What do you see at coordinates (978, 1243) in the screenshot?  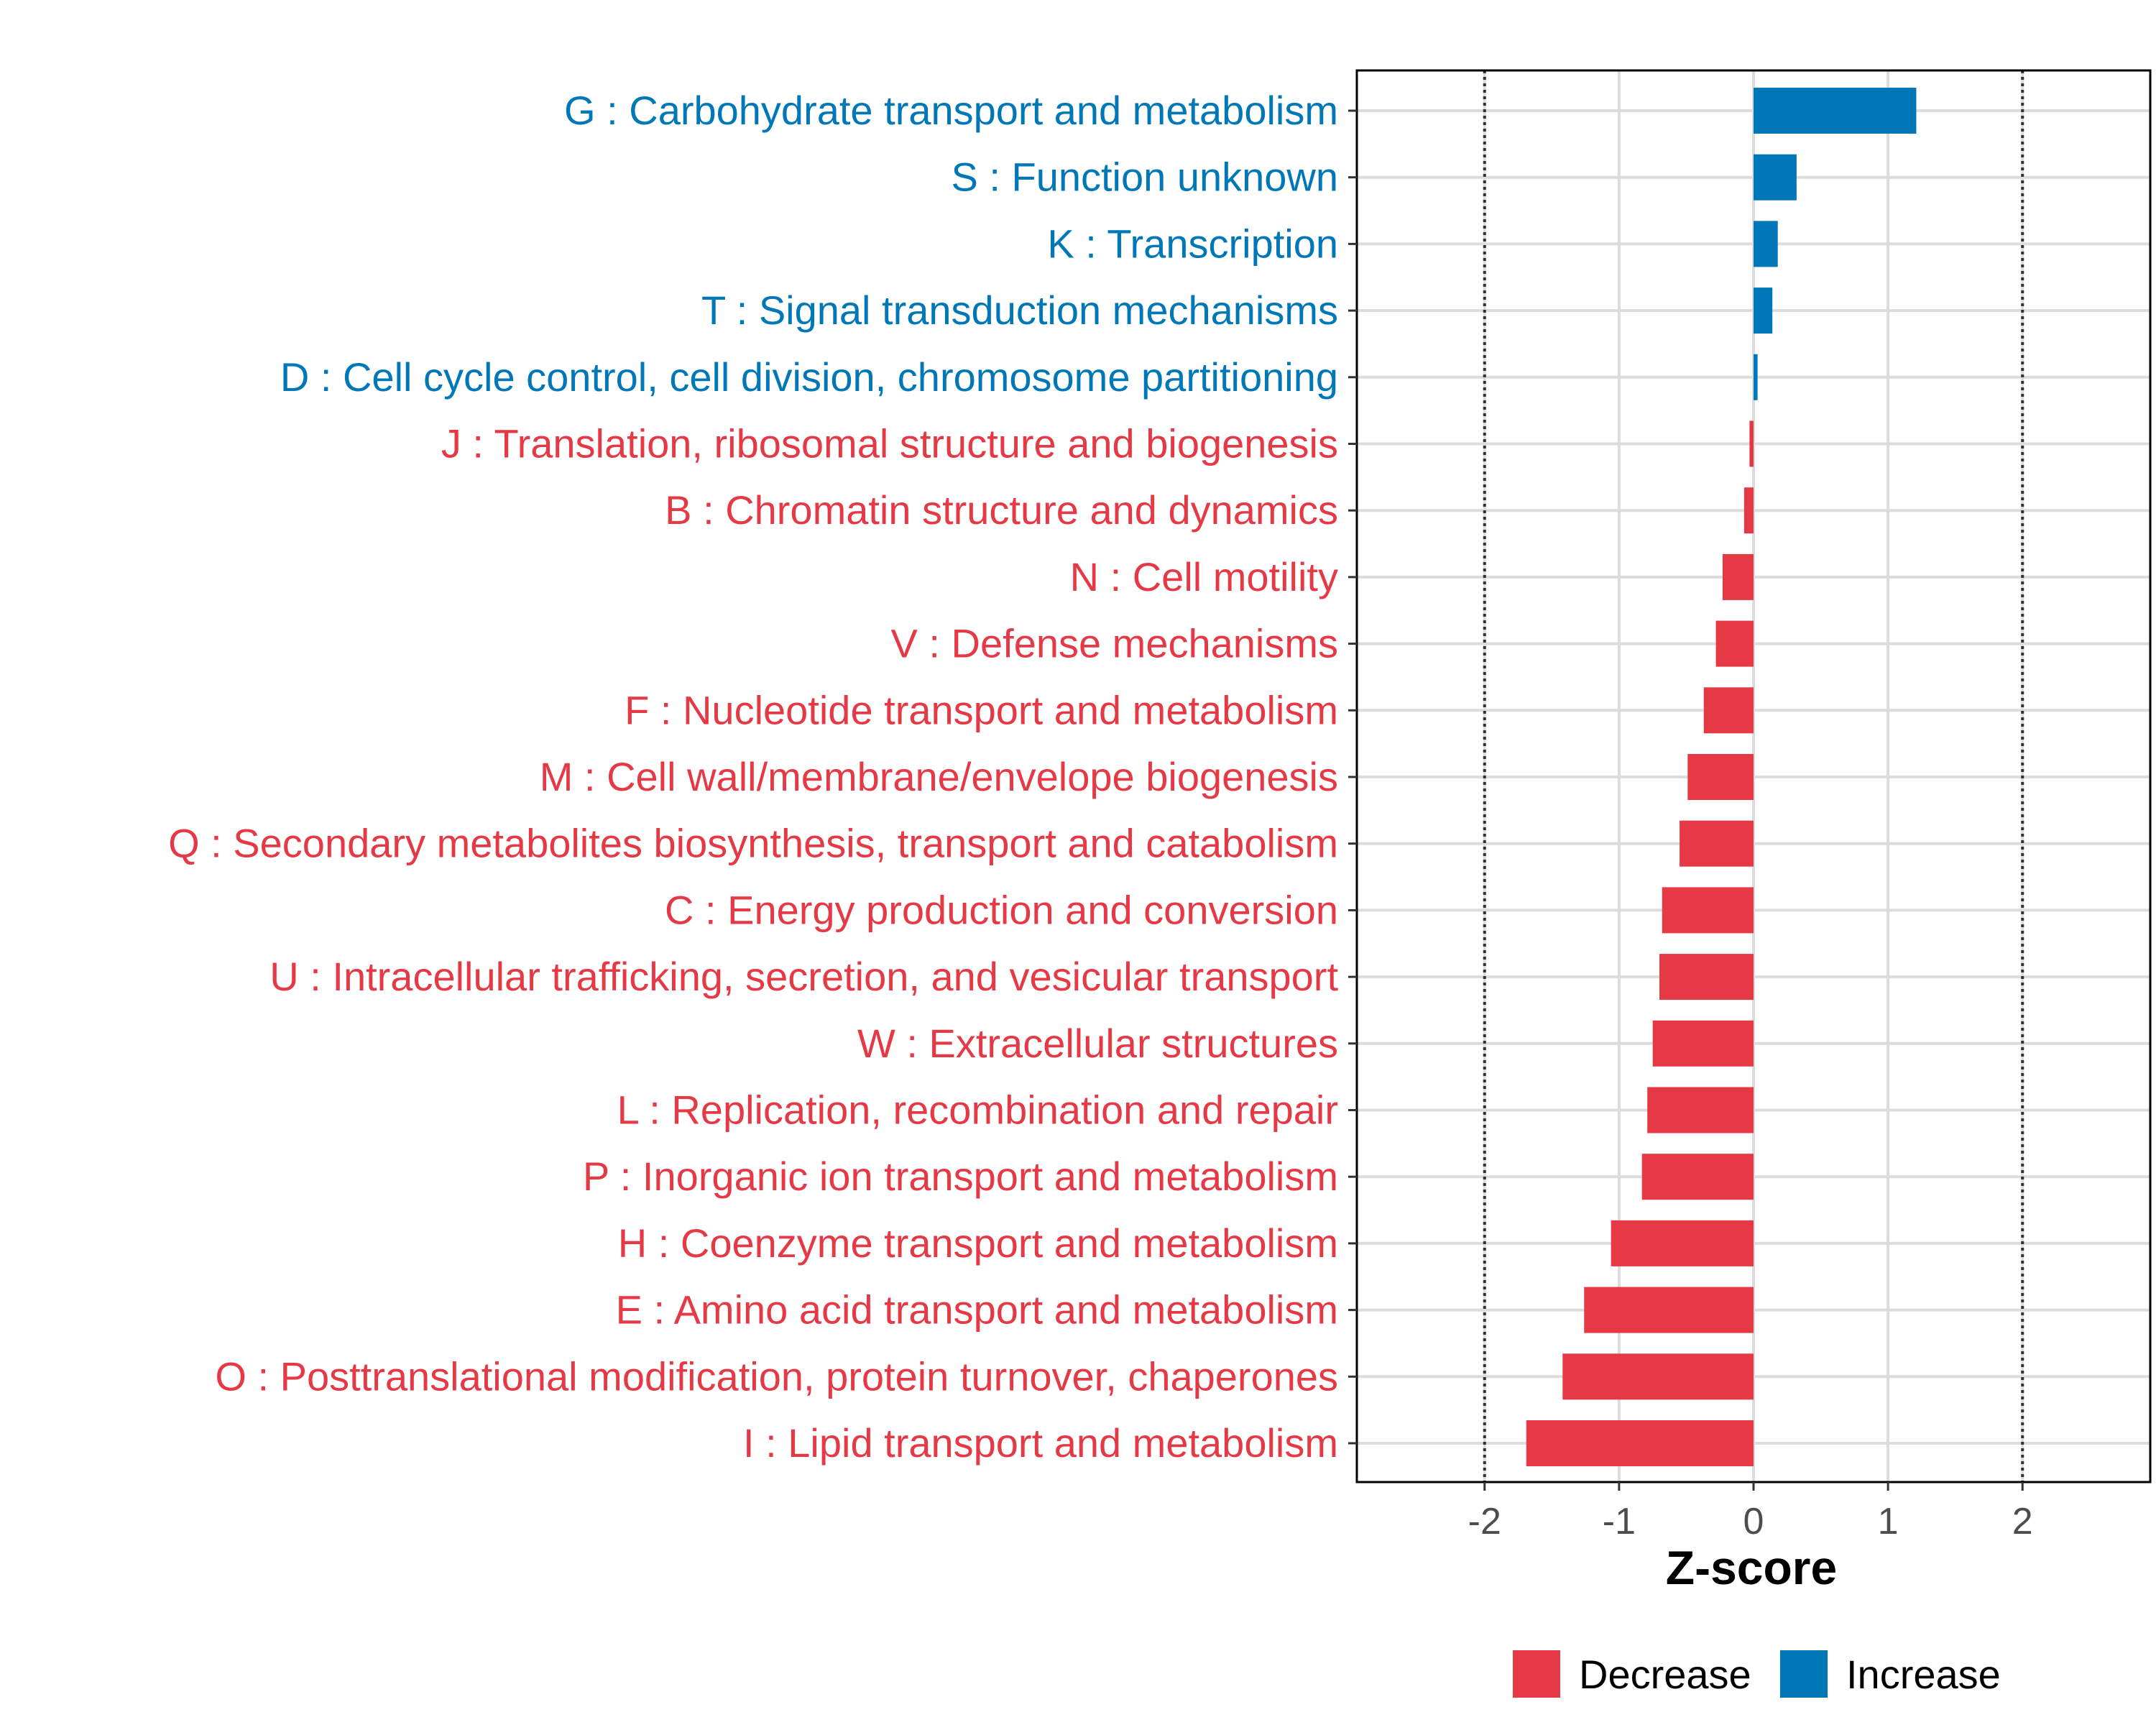 I see `category-label: H : Coenzyme transport and metabolism` at bounding box center [978, 1243].